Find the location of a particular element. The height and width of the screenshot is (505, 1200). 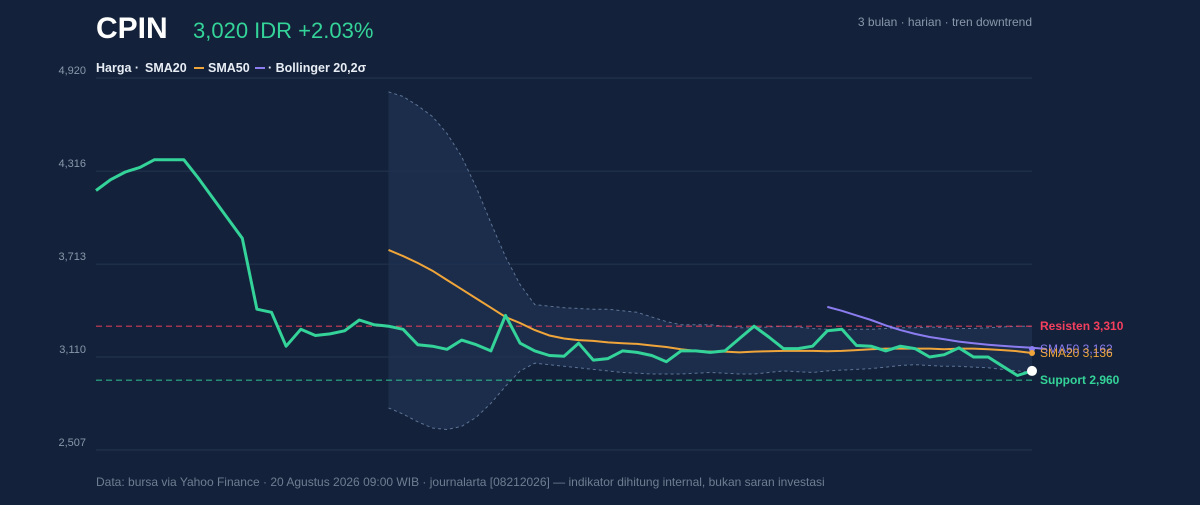

support-label: Support 2,960 is located at coordinates (1080, 380).